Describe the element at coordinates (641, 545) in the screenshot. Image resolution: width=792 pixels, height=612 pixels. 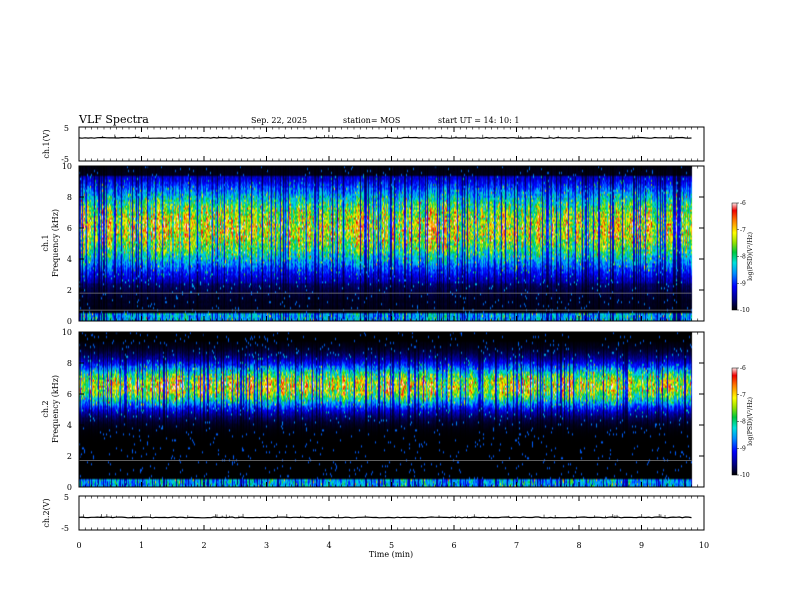
I see `xtick-label-9: 9` at that location.